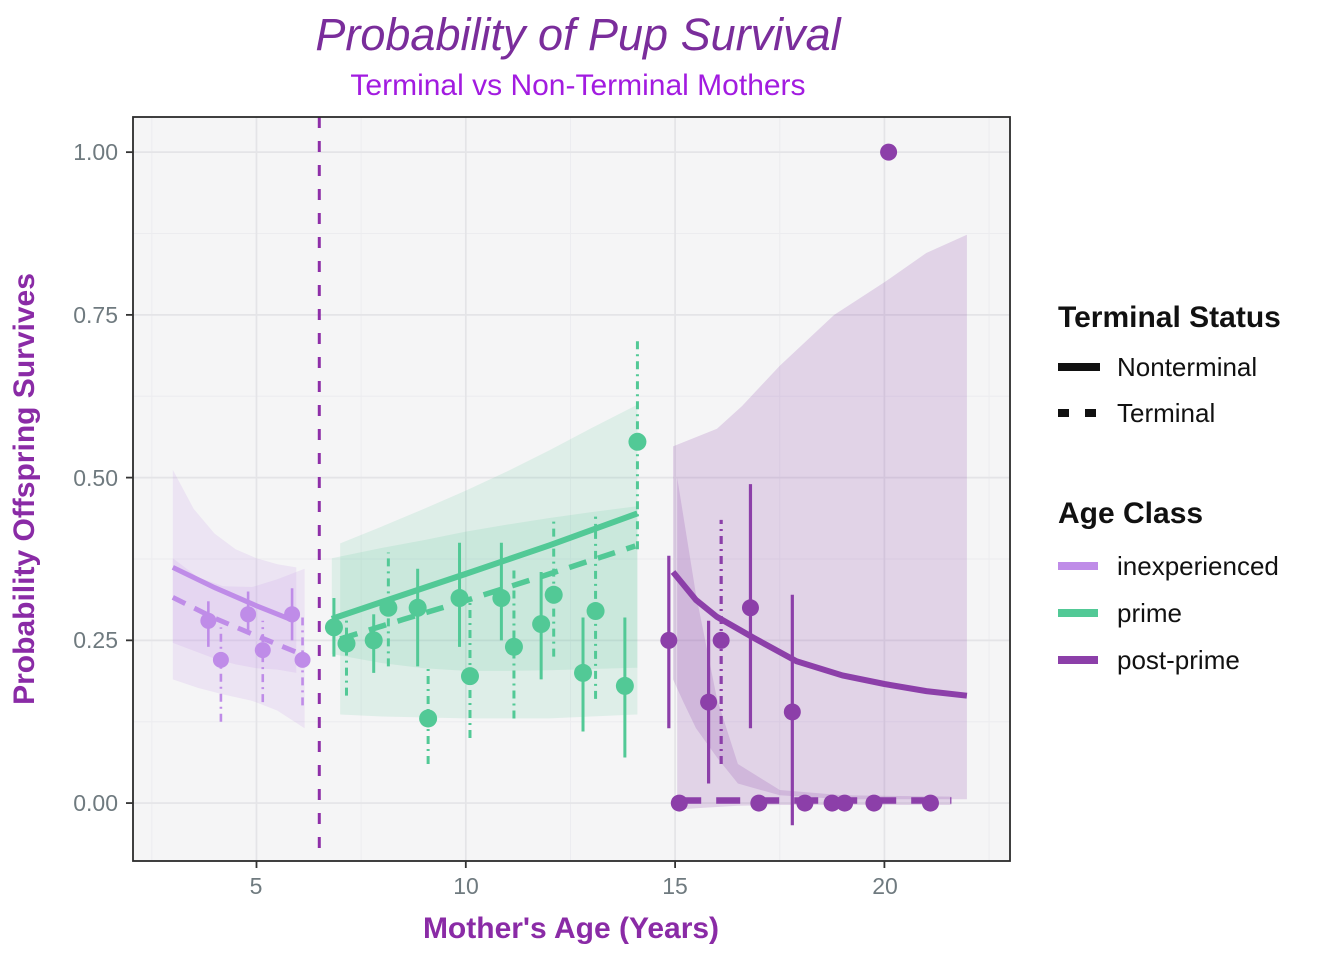 The height and width of the screenshot is (960, 1344). What do you see at coordinates (1198, 566) in the screenshot?
I see `legend-label-inexperienced: inexperienced` at bounding box center [1198, 566].